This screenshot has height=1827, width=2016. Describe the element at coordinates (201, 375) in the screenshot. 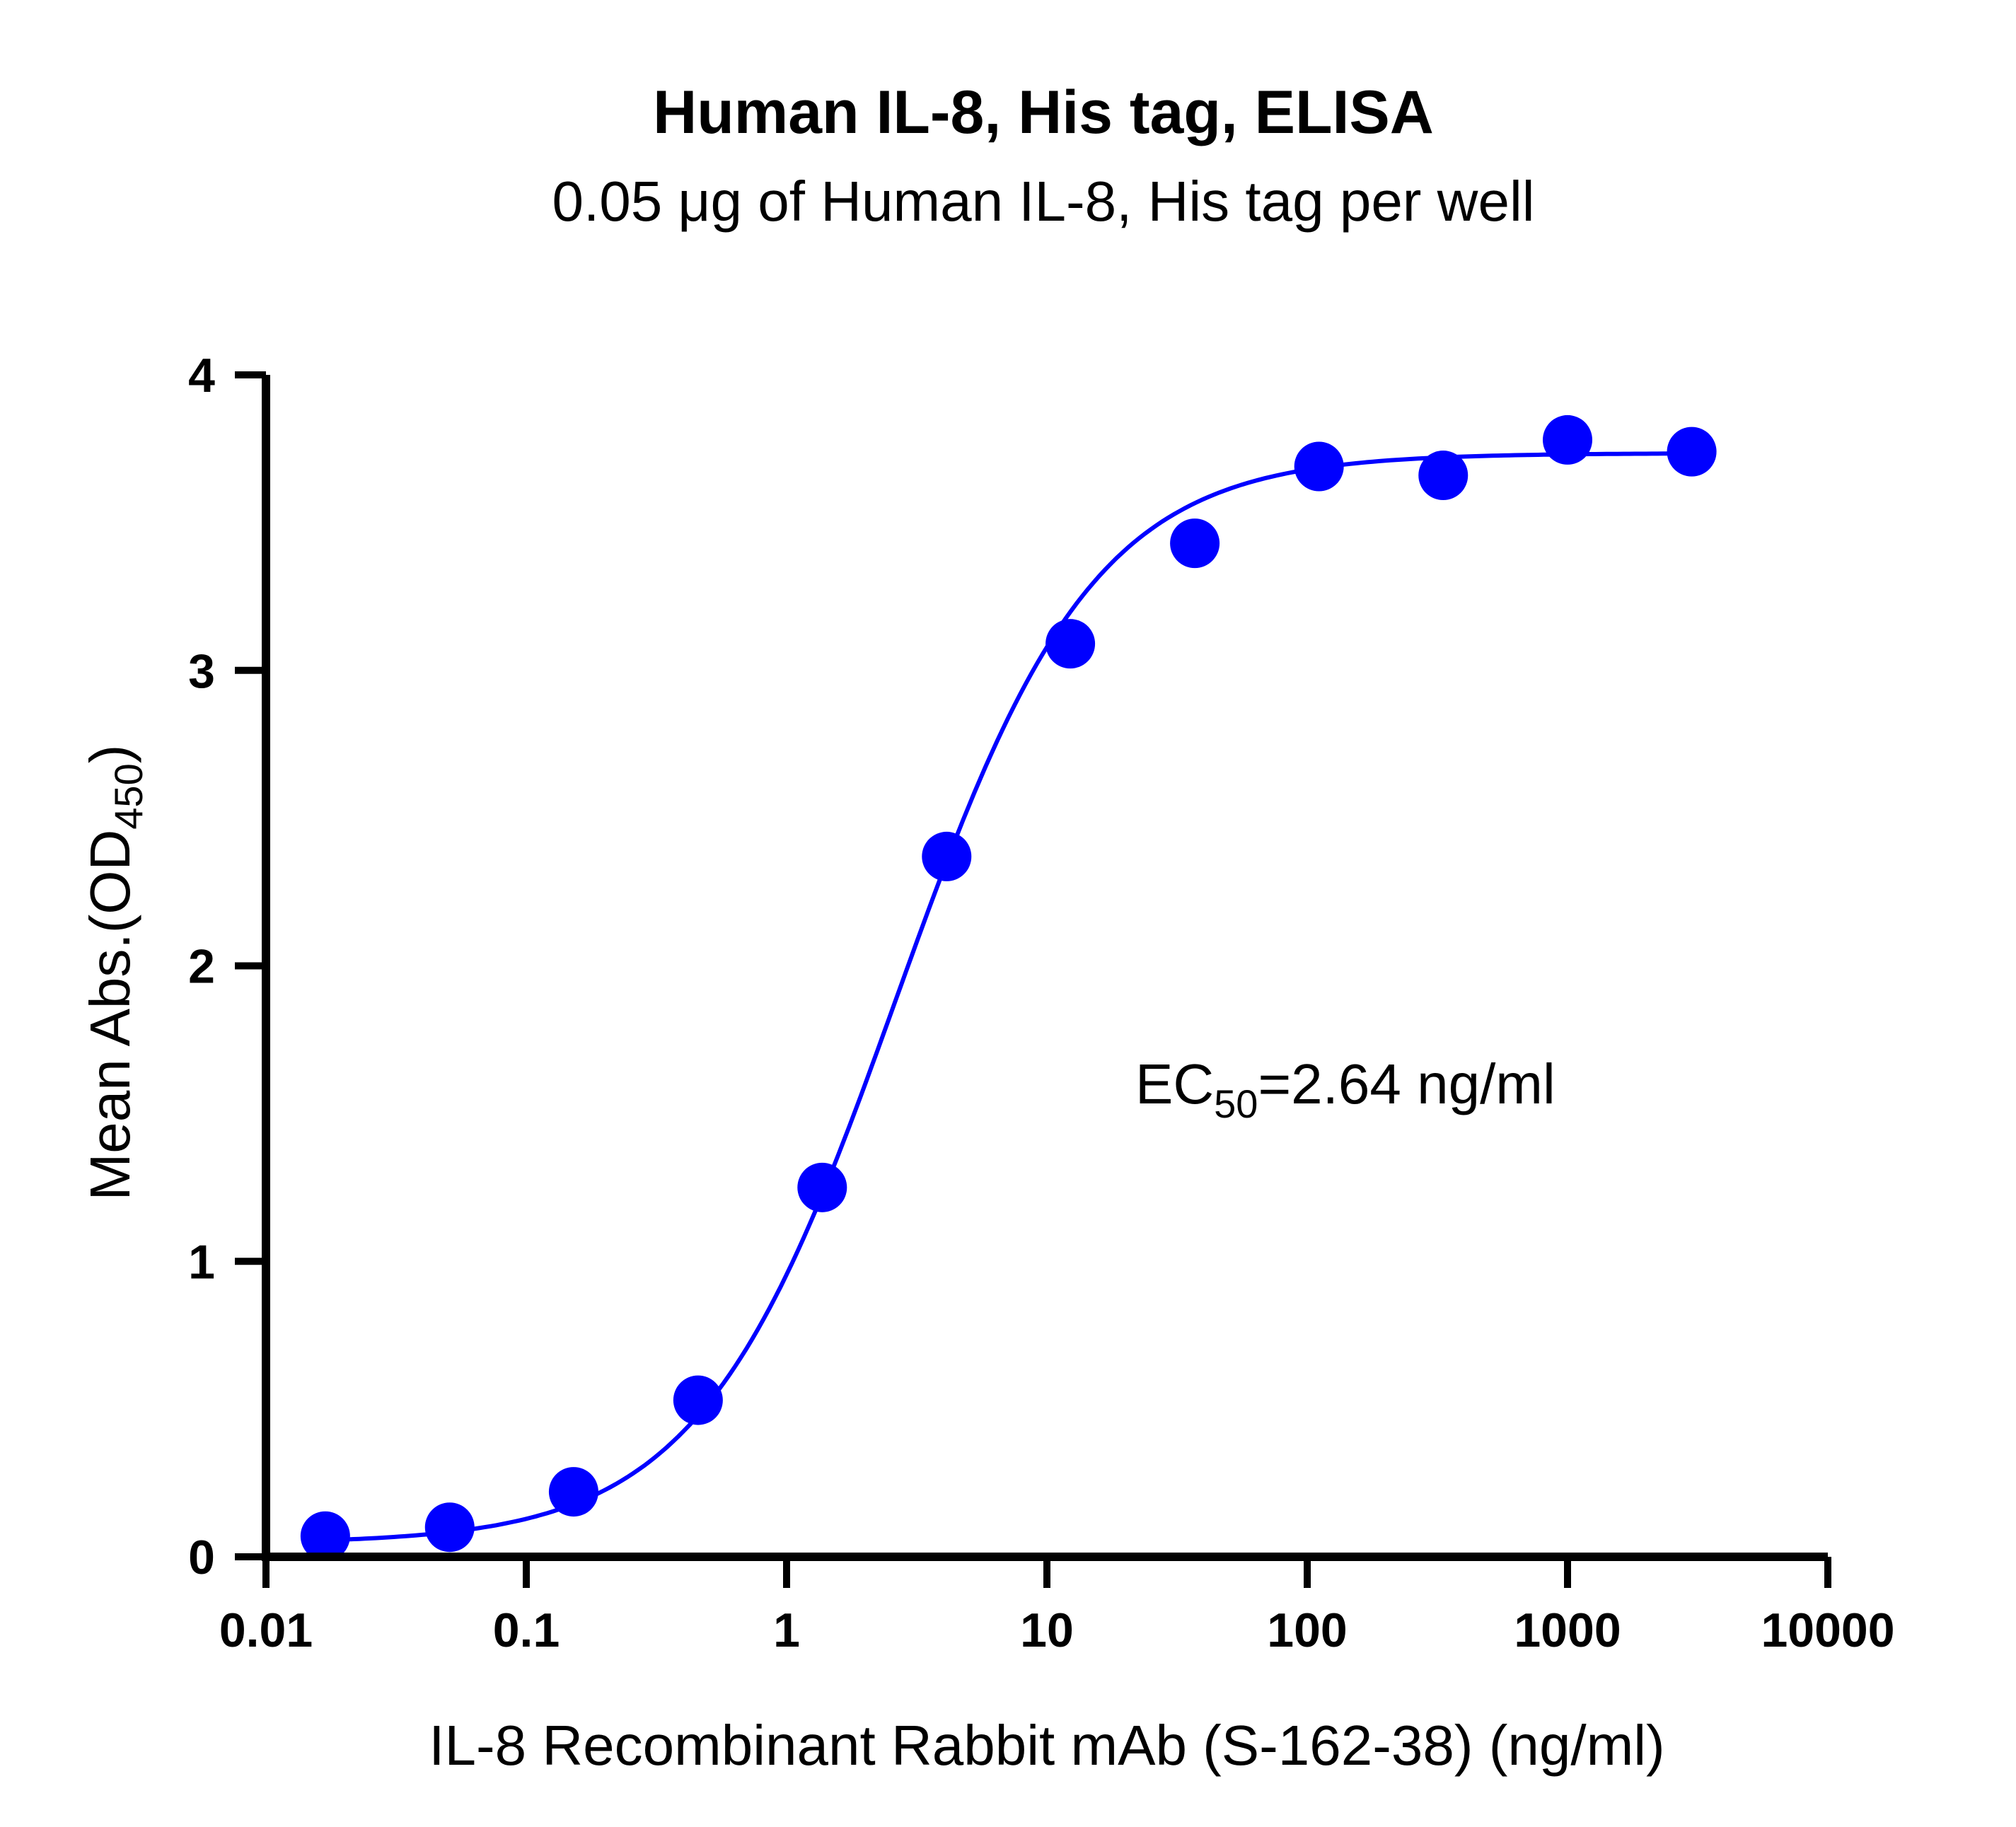

I see `y-tick-label: 4` at that location.